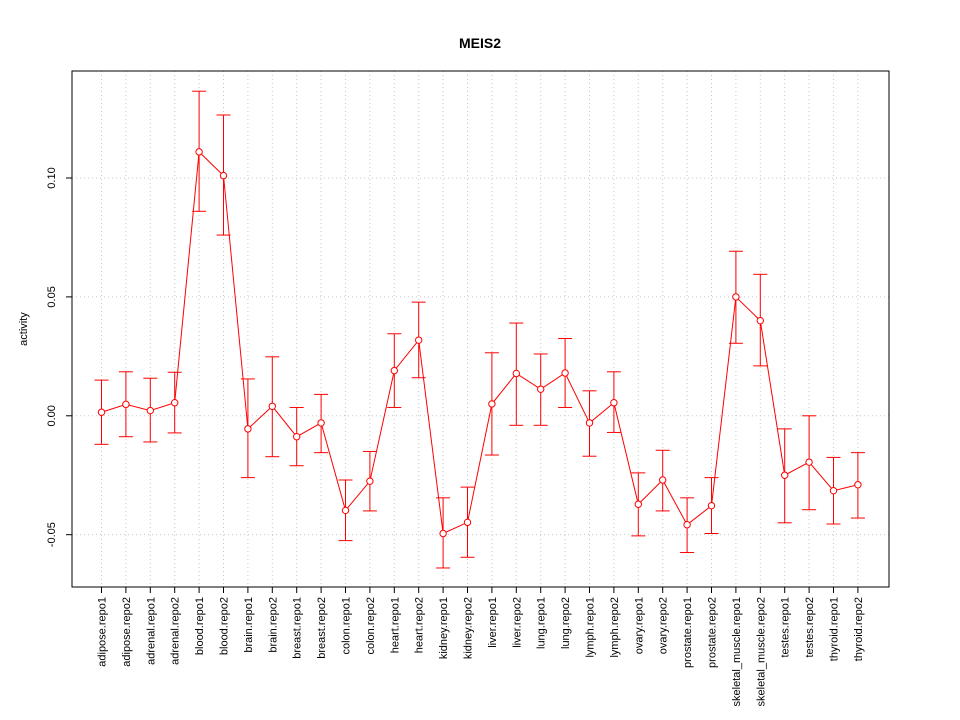 This screenshot has height=720, width=960. I want to click on x-tick-label: blood.repo1, so click(200, 626).